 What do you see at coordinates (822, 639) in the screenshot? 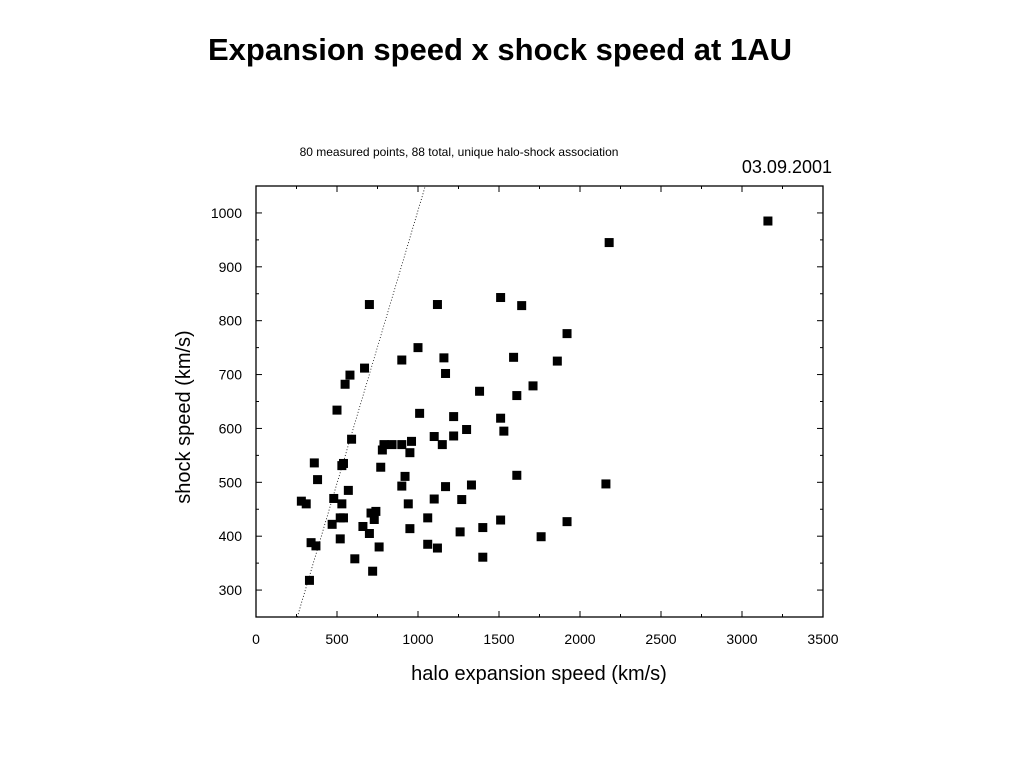
I see `x-tick-label: 3500` at bounding box center [822, 639].